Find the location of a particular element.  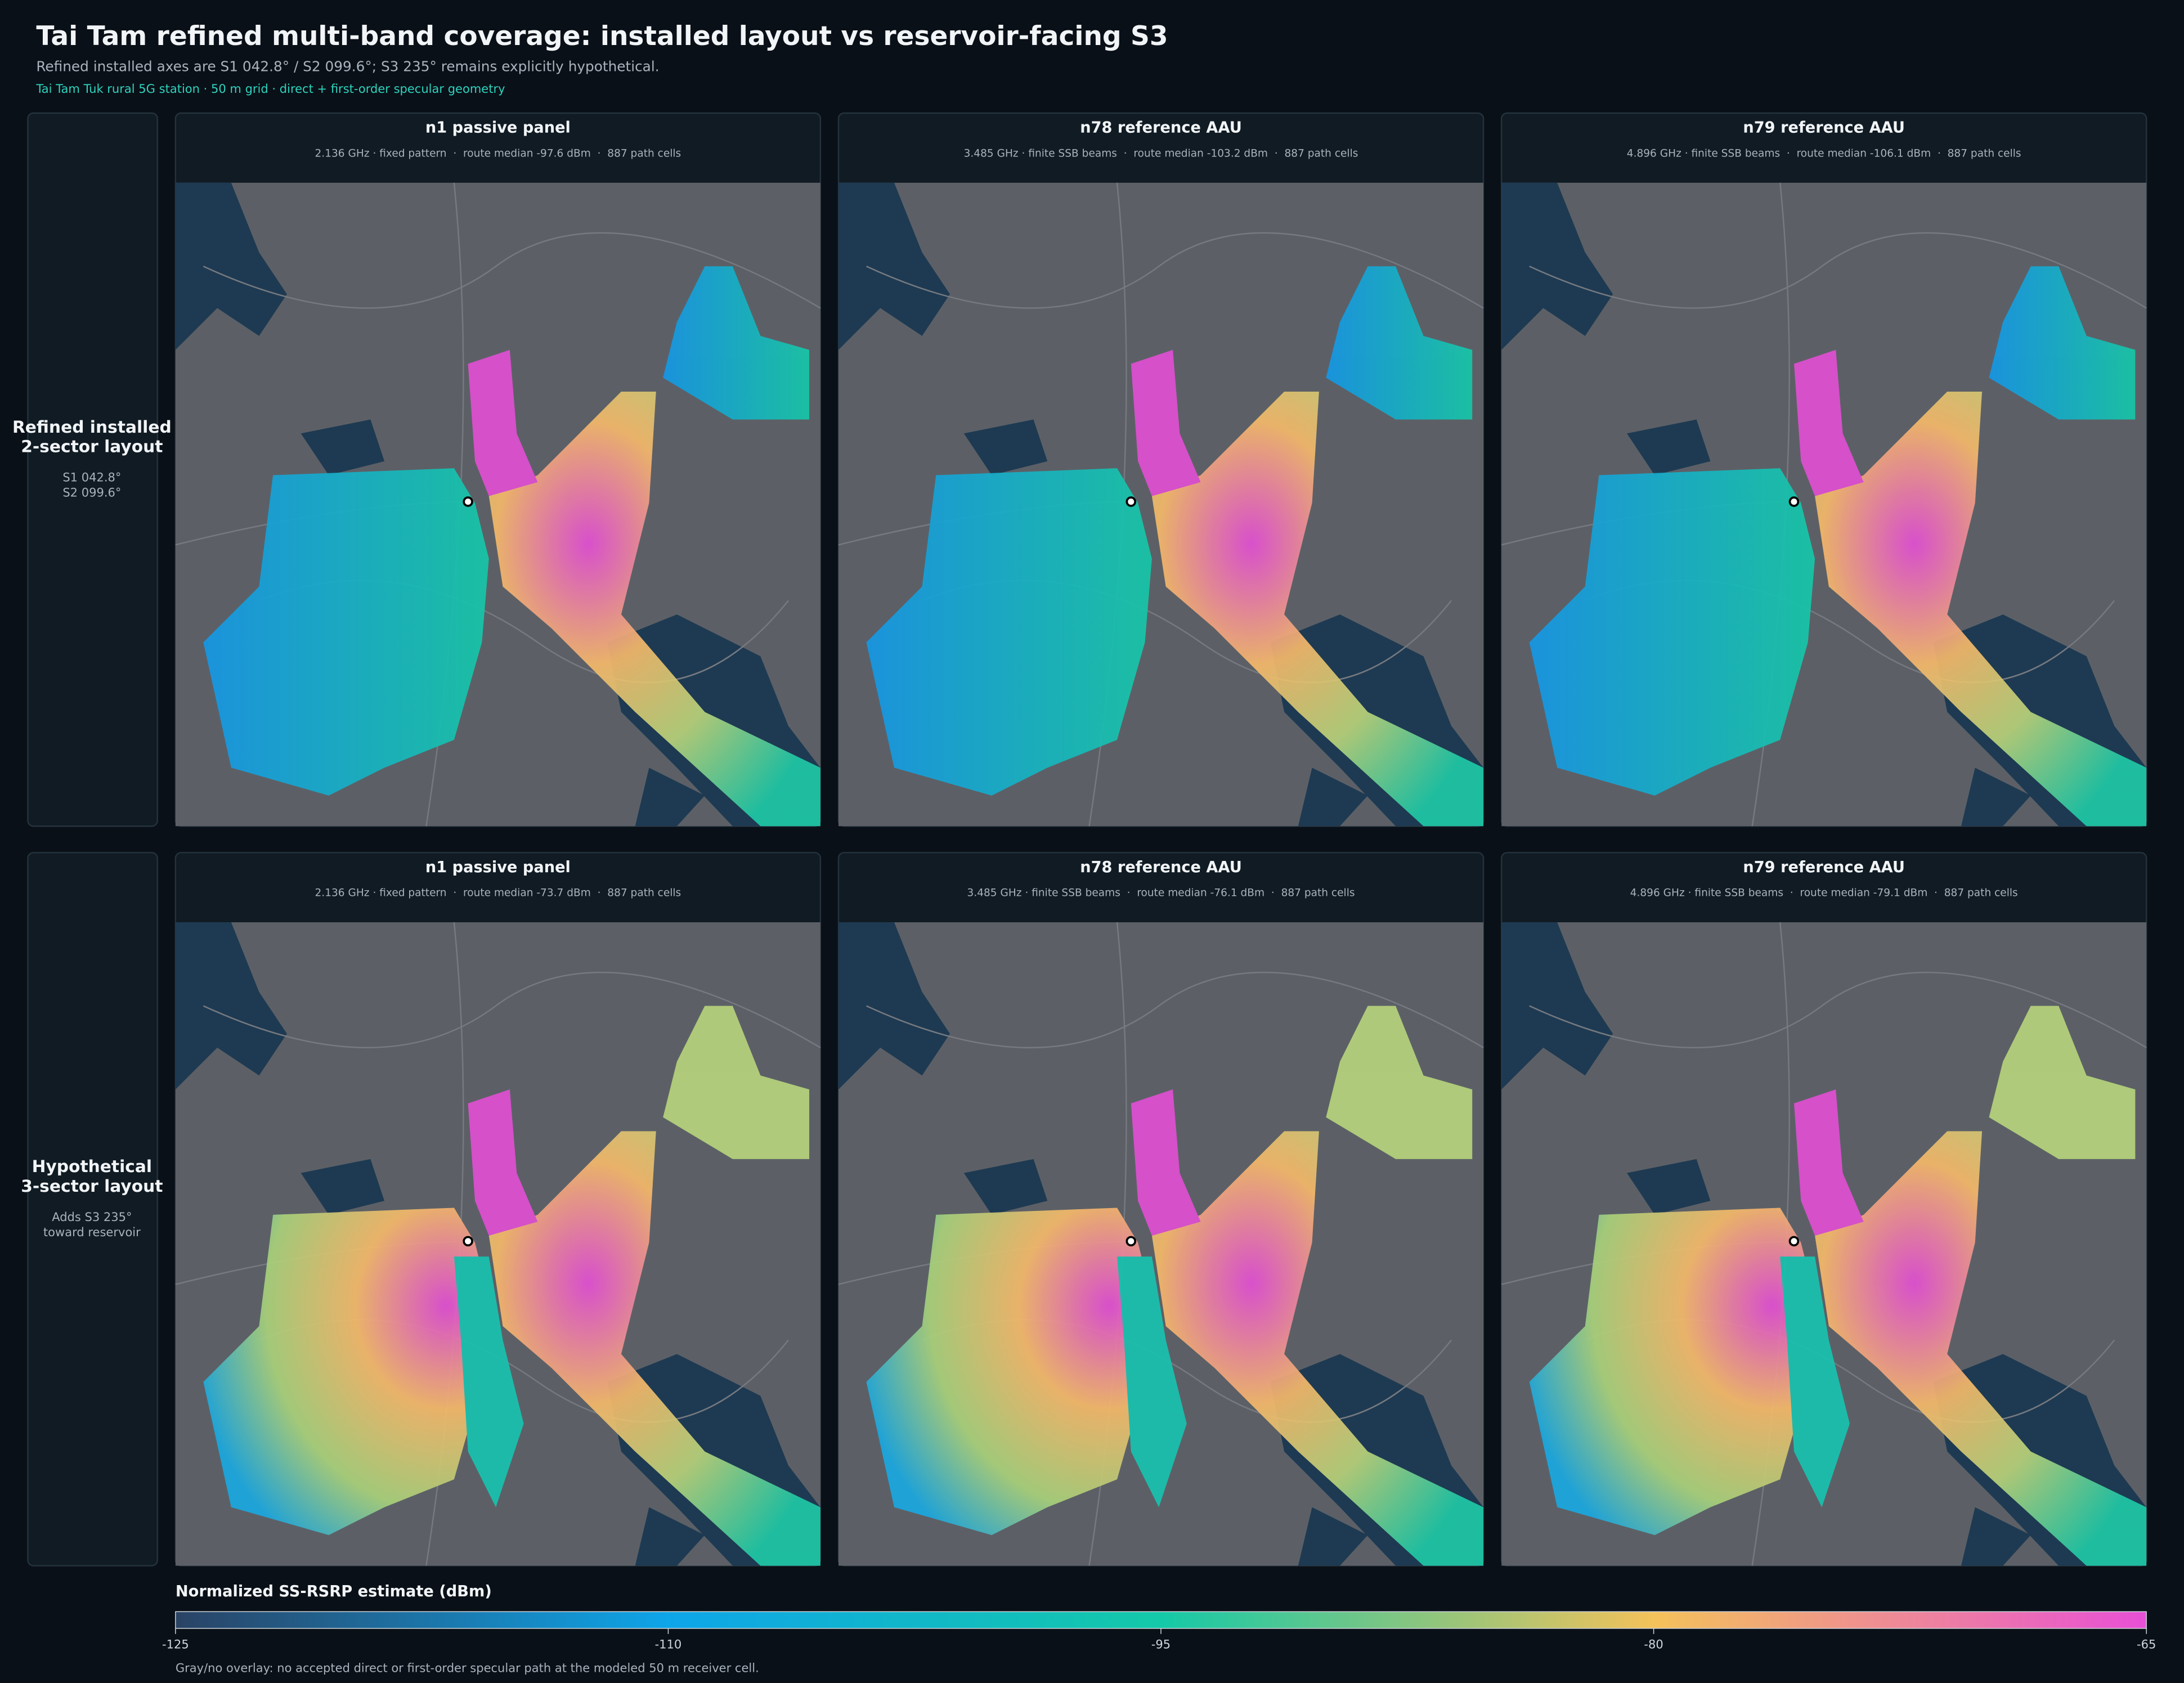

colorbar-tick-label: -125 is located at coordinates (175, 1644).